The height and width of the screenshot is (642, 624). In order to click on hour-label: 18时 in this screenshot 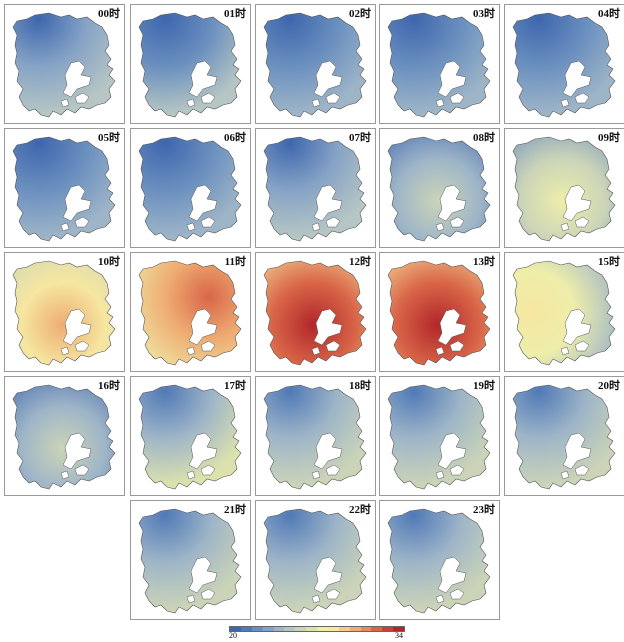, I will do `click(360, 386)`.